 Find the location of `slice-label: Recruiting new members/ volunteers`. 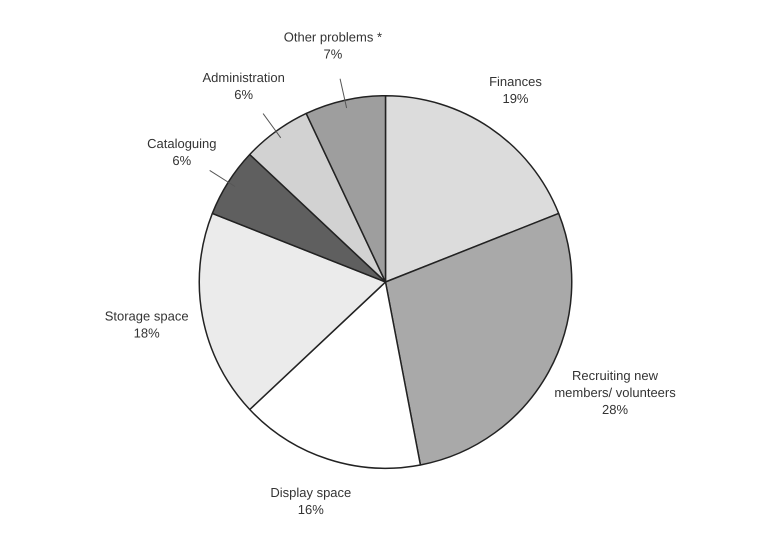

slice-label: Recruiting new members/ volunteers is located at coordinates (615, 384).